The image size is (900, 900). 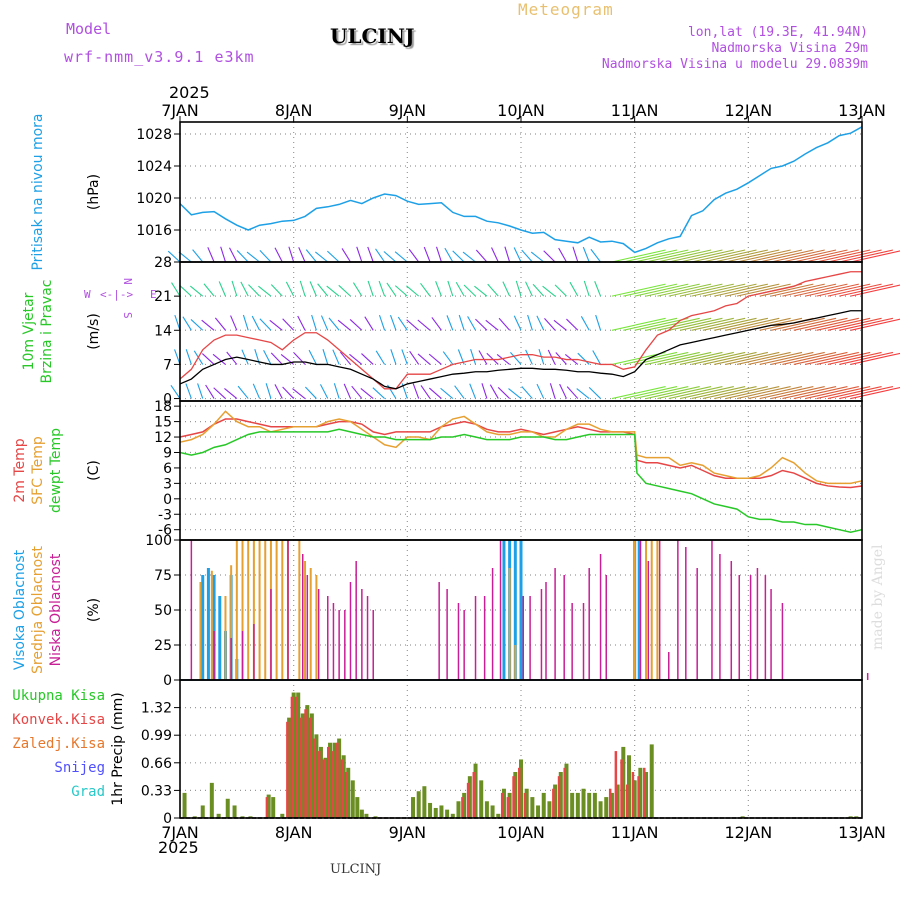 What do you see at coordinates (180, 832) in the screenshot?
I see `x-tick-label-bottom: 7JAN` at bounding box center [180, 832].